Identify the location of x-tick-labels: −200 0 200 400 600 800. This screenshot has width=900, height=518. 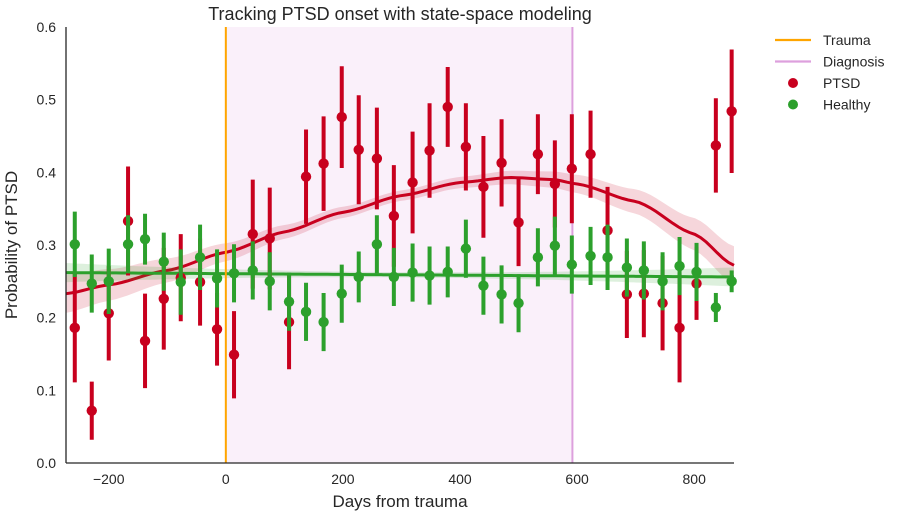
(399, 479).